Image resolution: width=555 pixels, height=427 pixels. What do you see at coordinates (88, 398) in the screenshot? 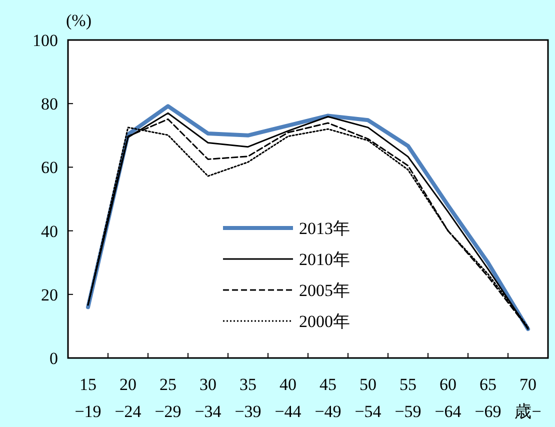
I see `x-tick-label: 15 −19` at bounding box center [88, 398].